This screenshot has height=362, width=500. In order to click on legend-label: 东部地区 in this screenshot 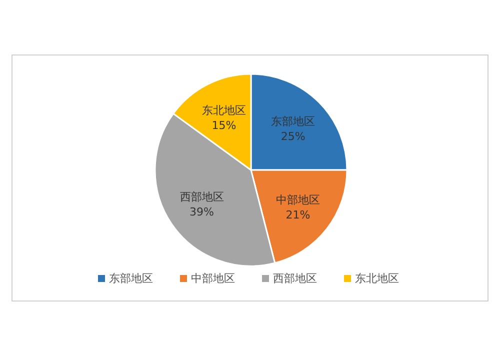, I will do `click(131, 278)`.